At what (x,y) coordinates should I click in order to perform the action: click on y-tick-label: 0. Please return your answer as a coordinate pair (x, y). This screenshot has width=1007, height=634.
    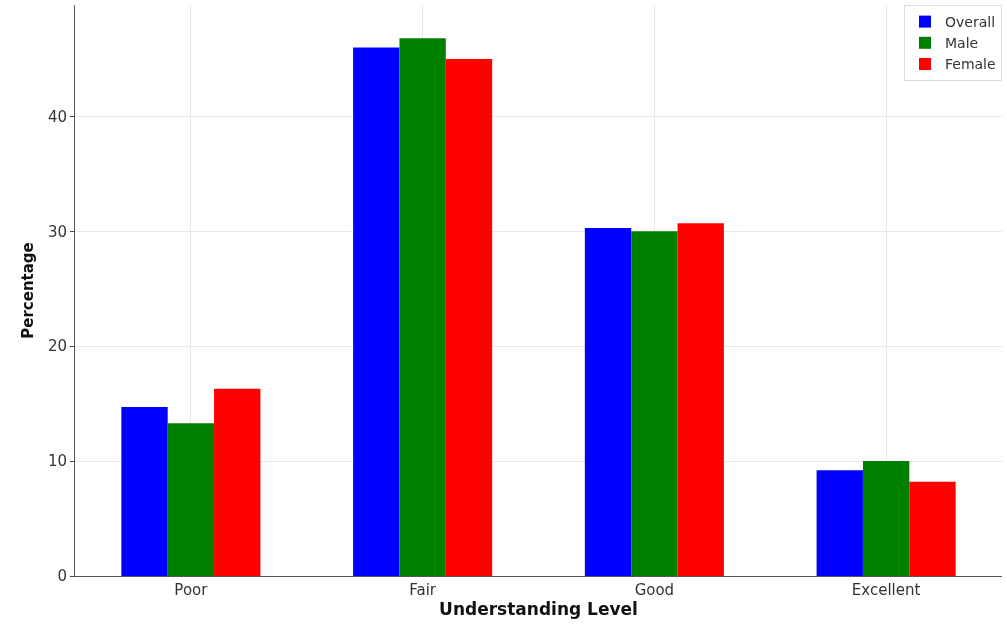
    Looking at the image, I should click on (62, 576).